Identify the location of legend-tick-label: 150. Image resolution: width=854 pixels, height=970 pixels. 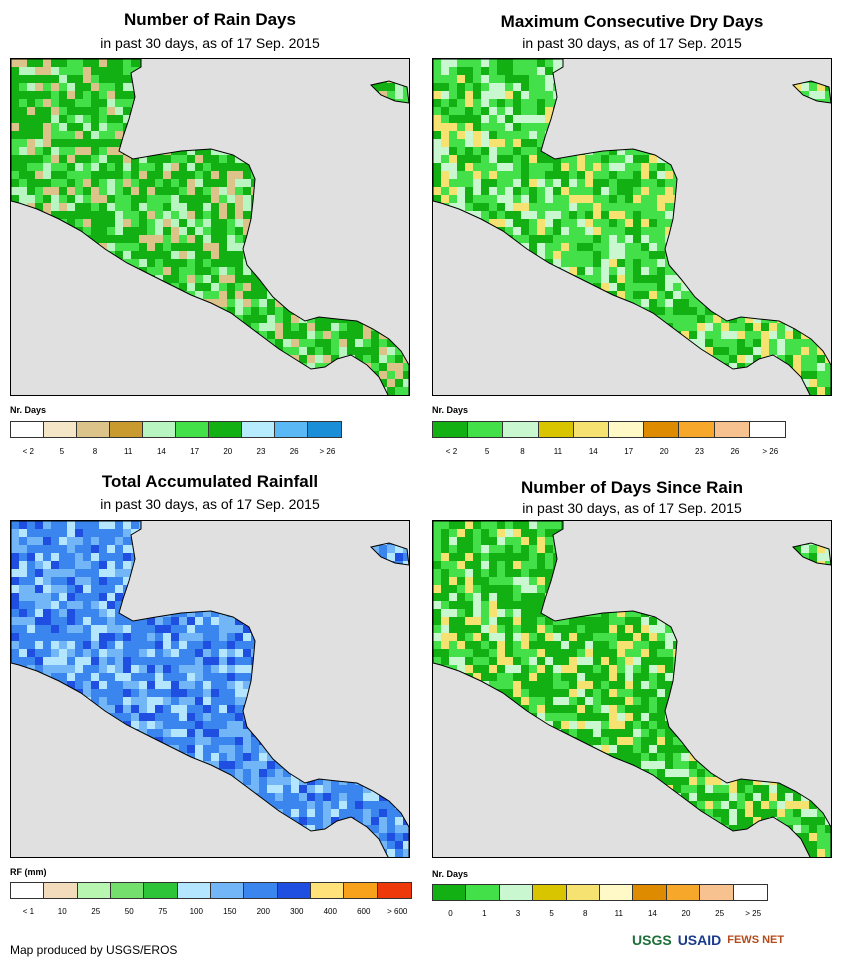
(230, 911).